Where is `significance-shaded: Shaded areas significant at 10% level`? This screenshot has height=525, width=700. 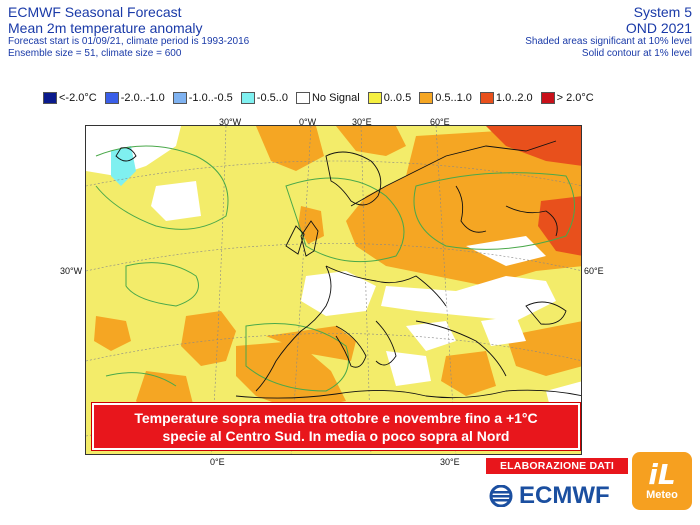 significance-shaded: Shaded areas significant at 10% level is located at coordinates (608, 41).